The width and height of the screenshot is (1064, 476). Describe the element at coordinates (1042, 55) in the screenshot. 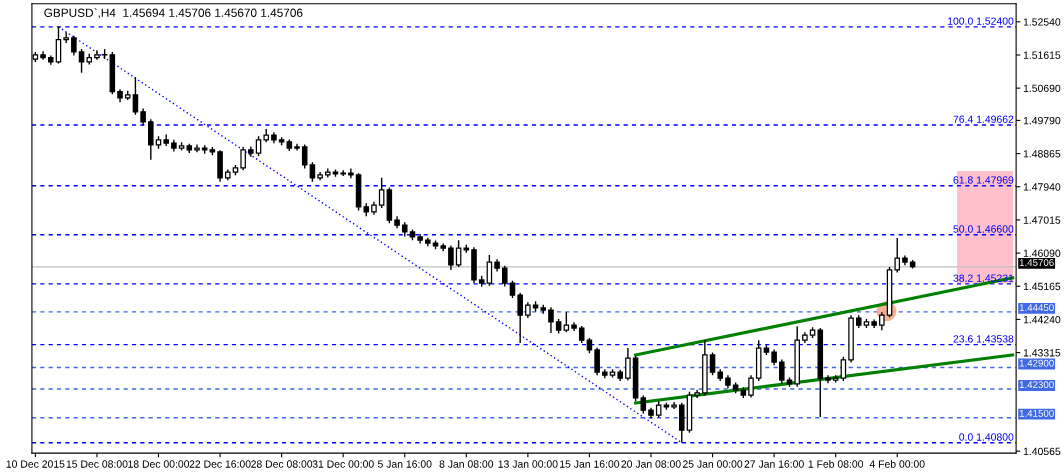

I see `y-tick-label: 1.51615` at that location.